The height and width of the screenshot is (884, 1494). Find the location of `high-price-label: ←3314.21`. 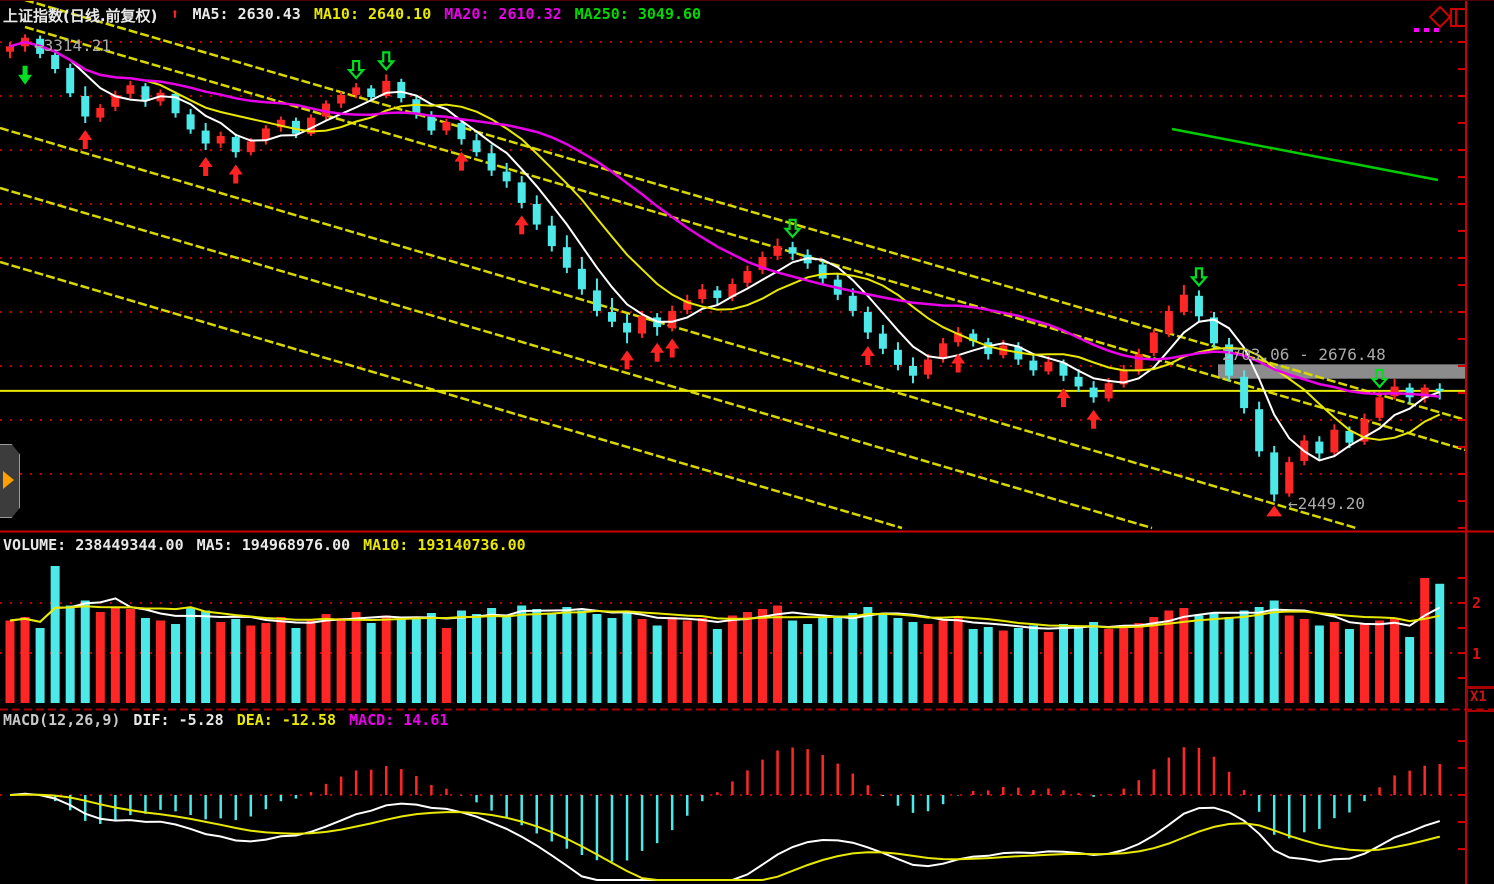

high-price-label: ←3314.21 is located at coordinates (73, 45).